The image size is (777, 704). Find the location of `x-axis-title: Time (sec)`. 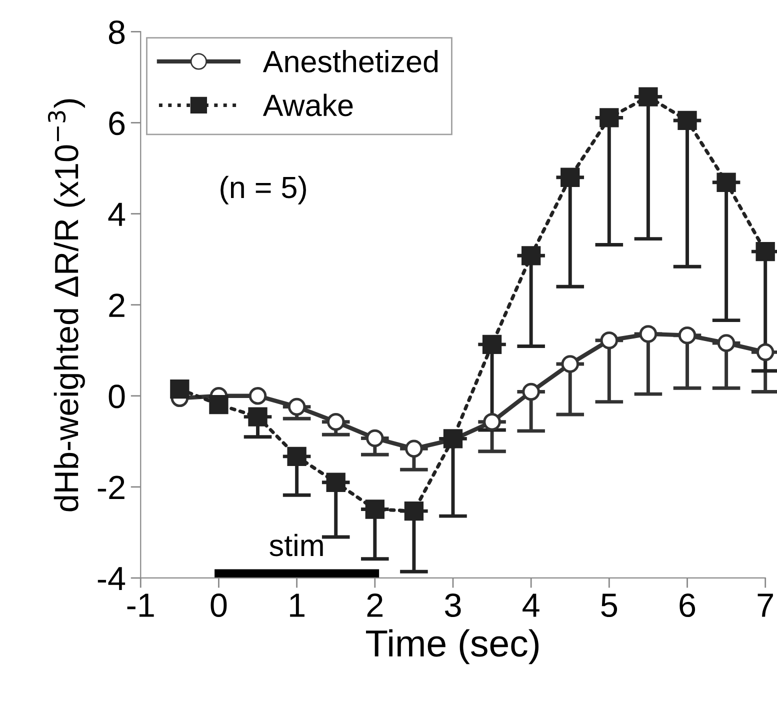

x-axis-title: Time (sec) is located at coordinates (452, 646).